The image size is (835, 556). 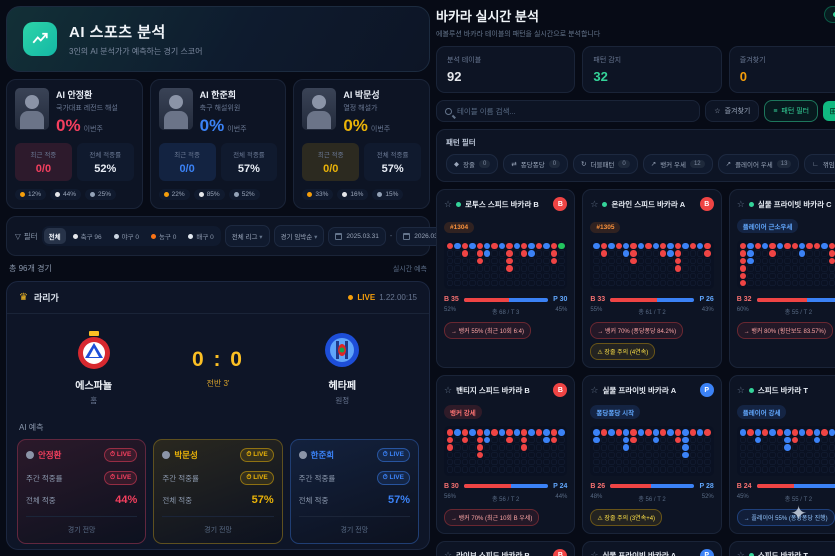 What do you see at coordinates (574, 111) in the screenshot?
I see `search-input` at bounding box center [574, 111].